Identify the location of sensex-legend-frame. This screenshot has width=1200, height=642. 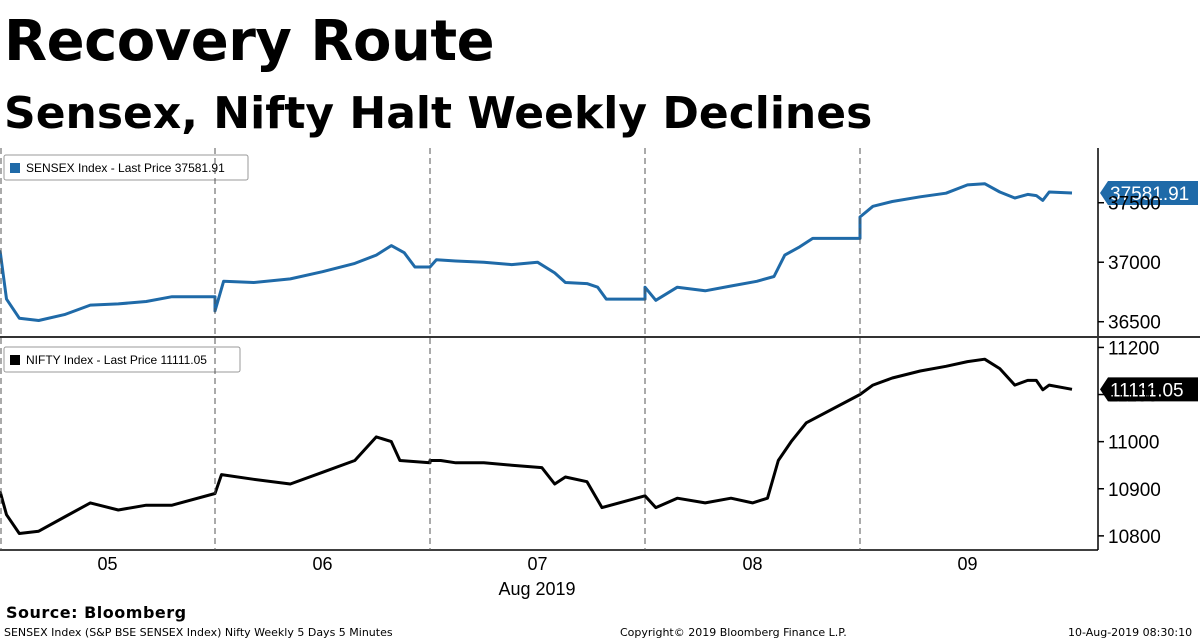
(126, 167).